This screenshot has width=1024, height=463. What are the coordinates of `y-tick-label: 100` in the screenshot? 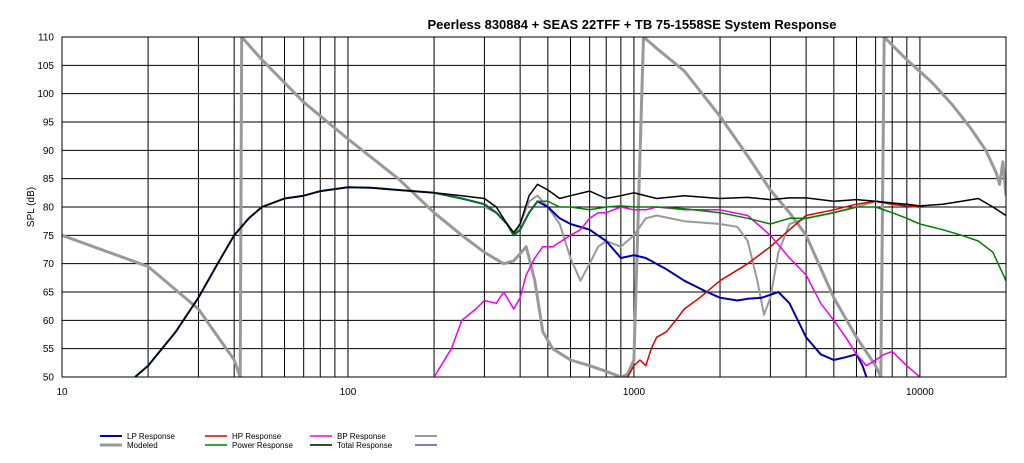 It's located at (45, 94).